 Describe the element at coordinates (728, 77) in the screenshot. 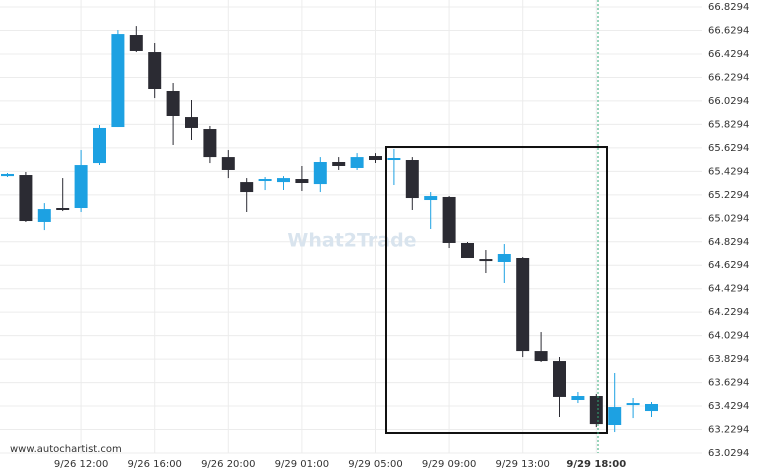

I see `y-tick-label: 66.2294` at that location.